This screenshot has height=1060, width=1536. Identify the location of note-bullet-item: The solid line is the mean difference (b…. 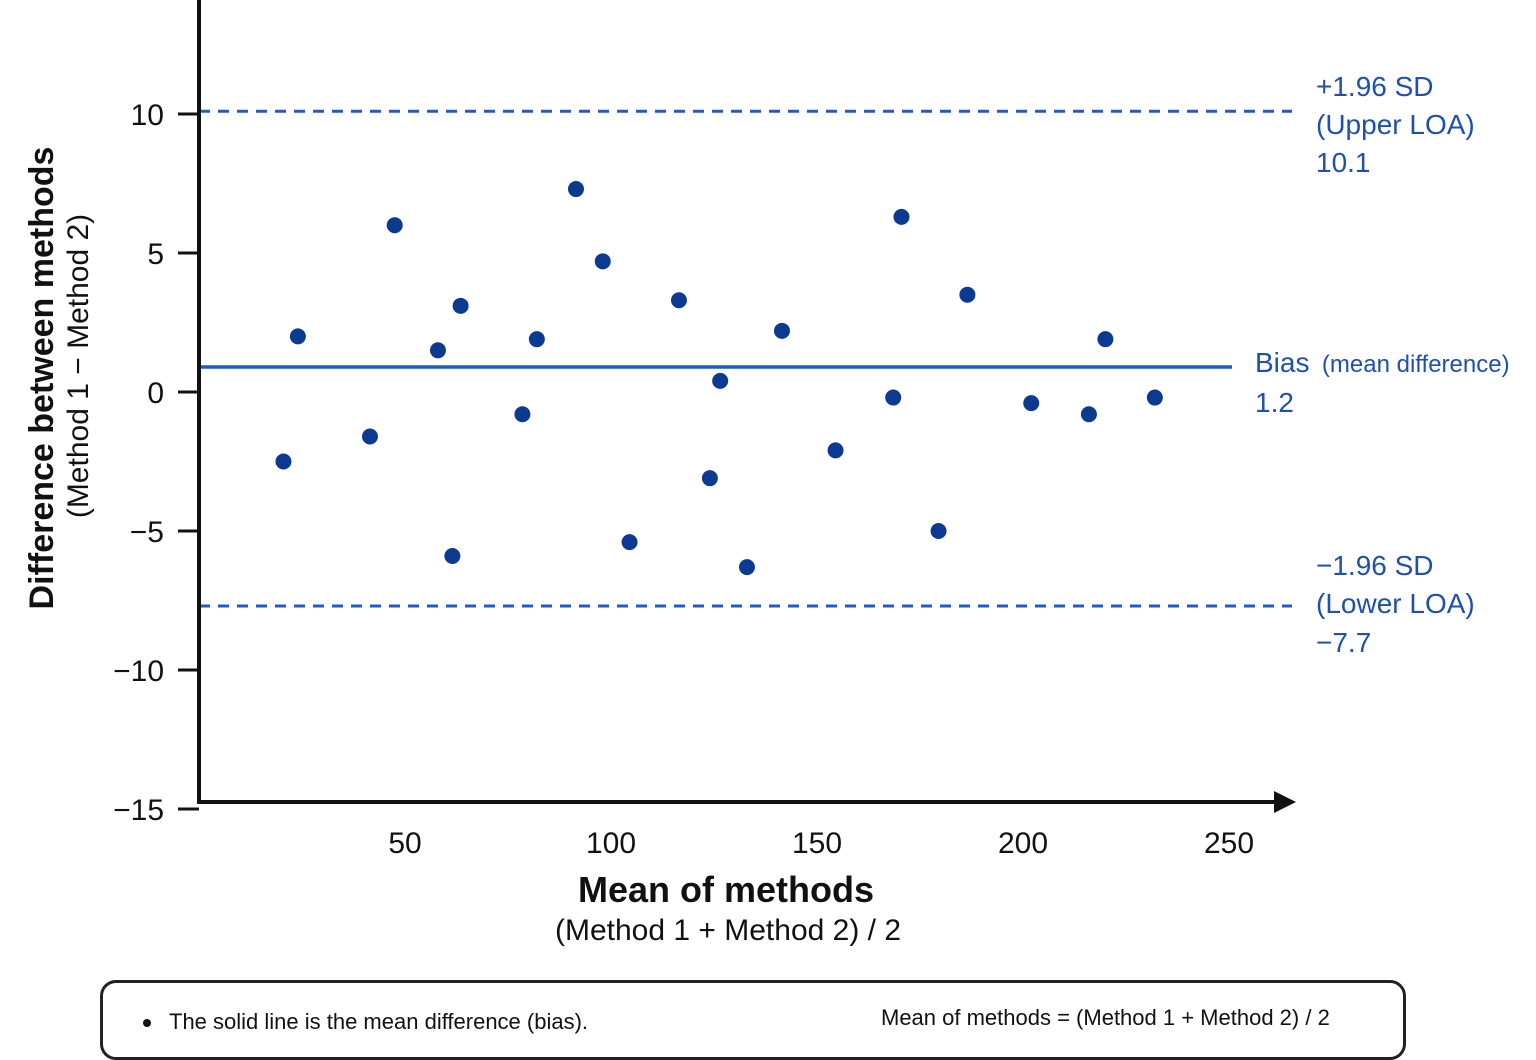
(365, 1022).